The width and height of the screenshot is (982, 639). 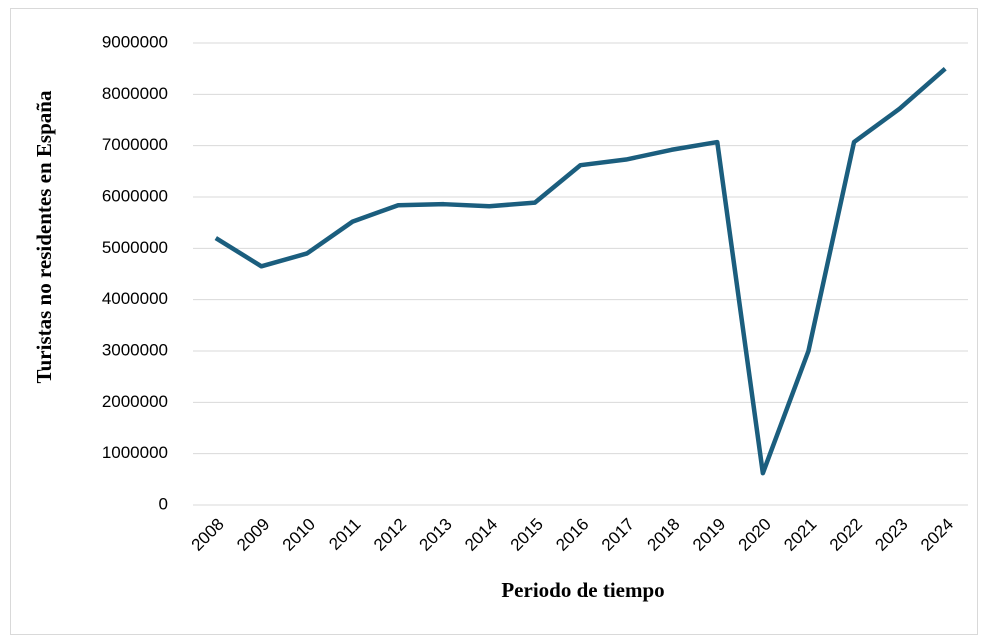 I want to click on x-axis-title: Periodo de tiempo, so click(x=582, y=590).